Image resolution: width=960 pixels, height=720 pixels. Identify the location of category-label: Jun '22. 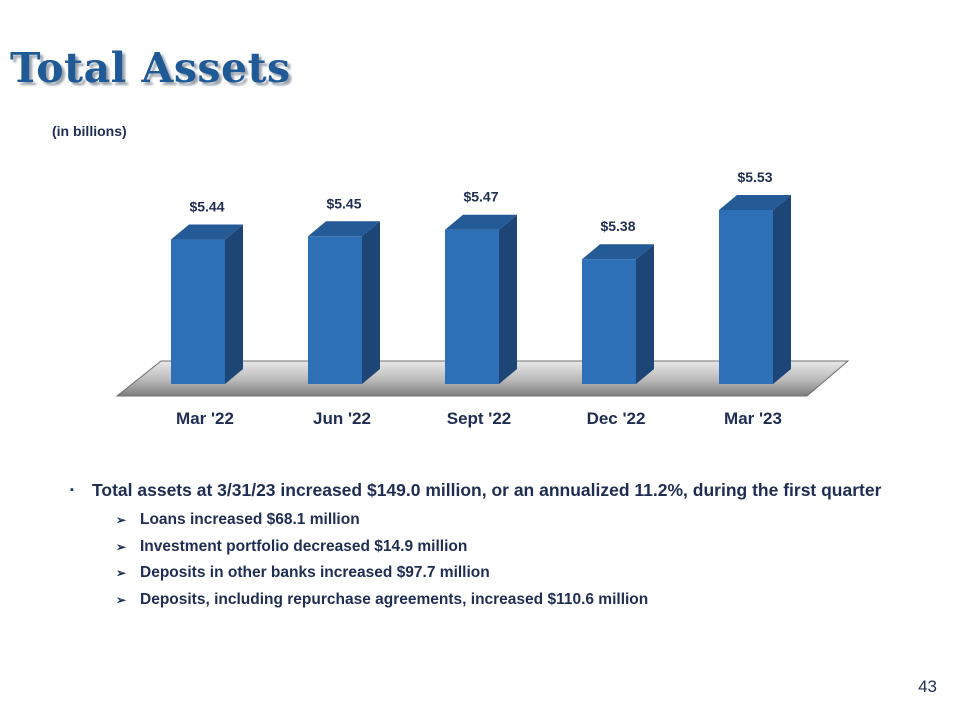
(342, 418).